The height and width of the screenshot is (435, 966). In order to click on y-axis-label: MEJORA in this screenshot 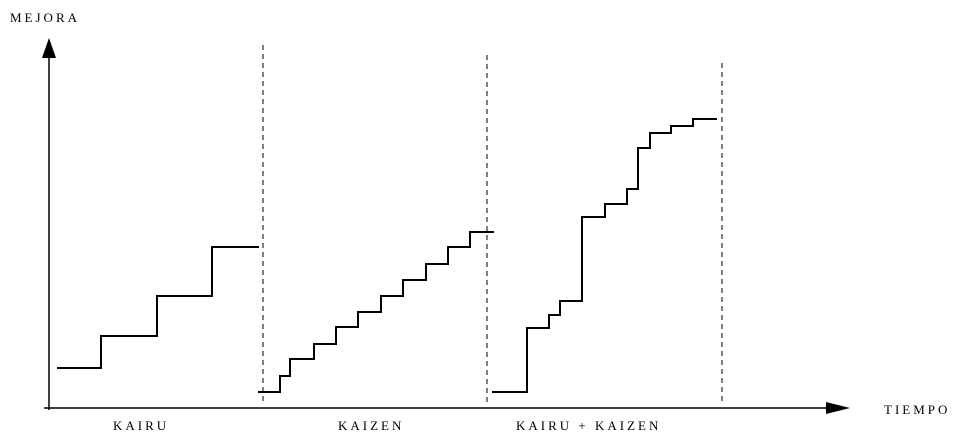, I will do `click(45, 17)`.